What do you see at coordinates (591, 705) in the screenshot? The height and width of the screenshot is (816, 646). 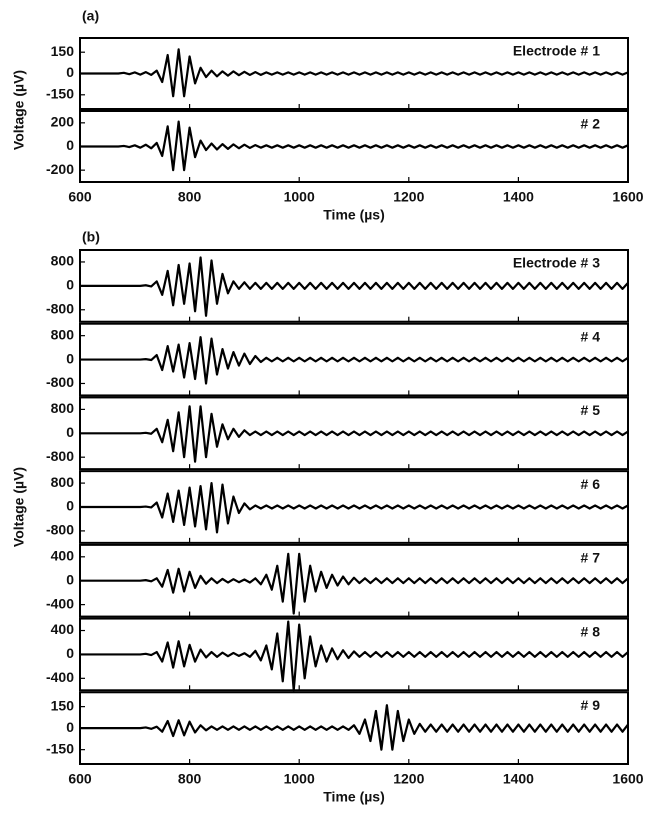 I see `trace-annotation: # 9` at bounding box center [591, 705].